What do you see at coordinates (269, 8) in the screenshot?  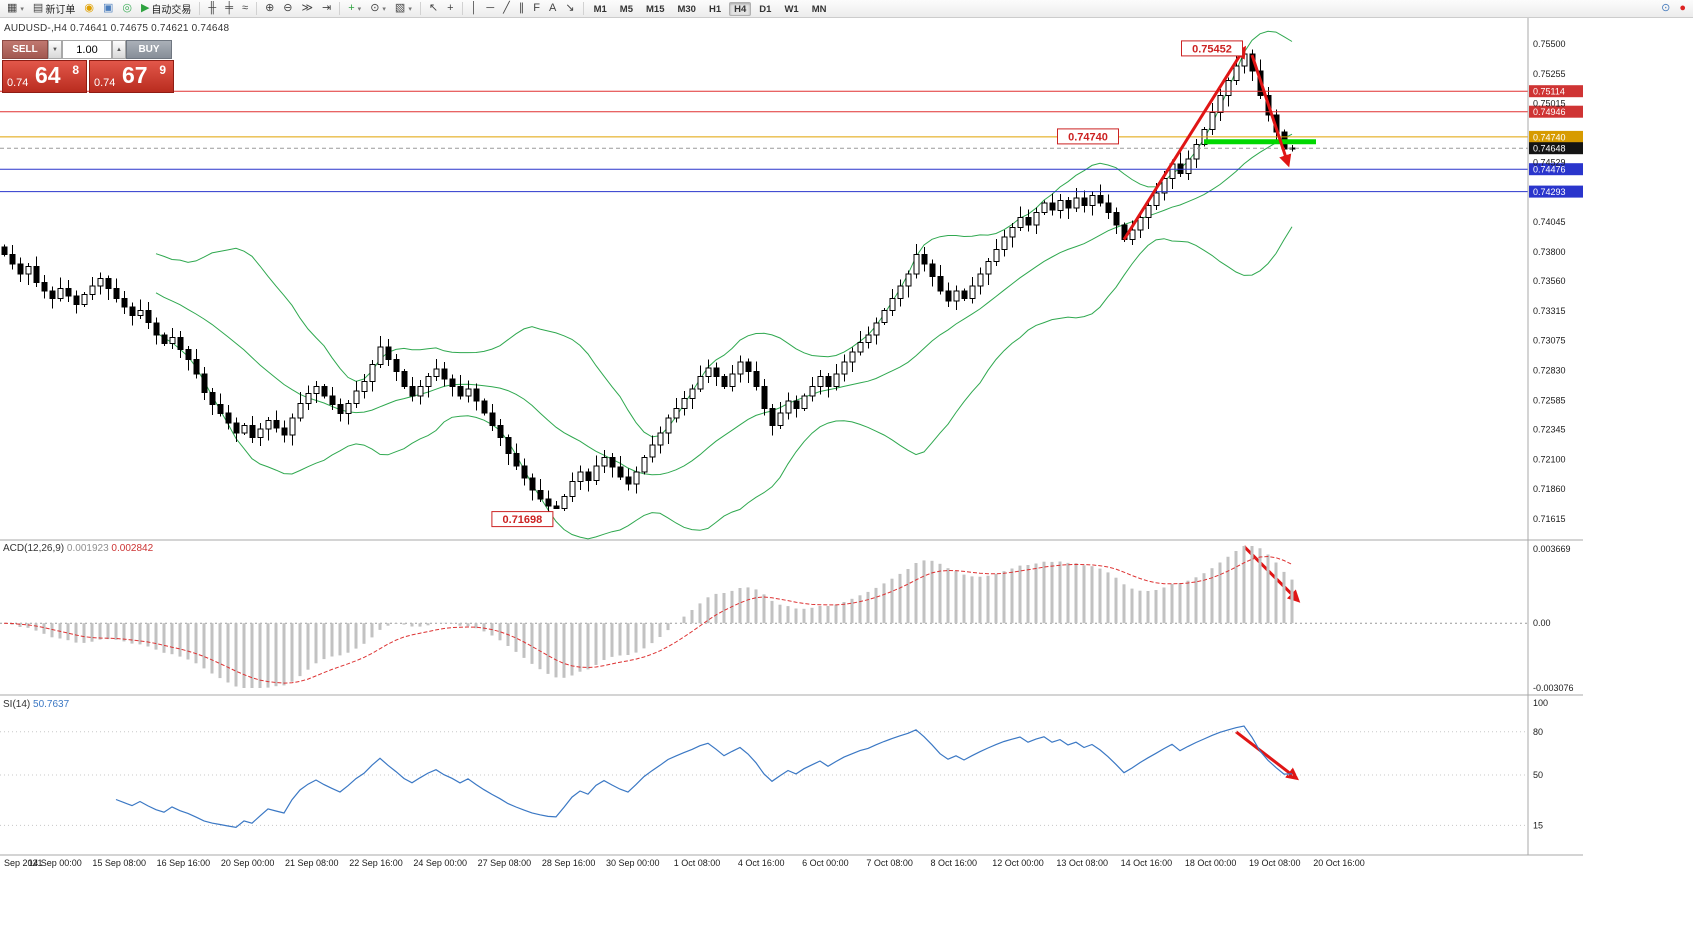 I see `zoom-in-button: ⊕` at bounding box center [269, 8].